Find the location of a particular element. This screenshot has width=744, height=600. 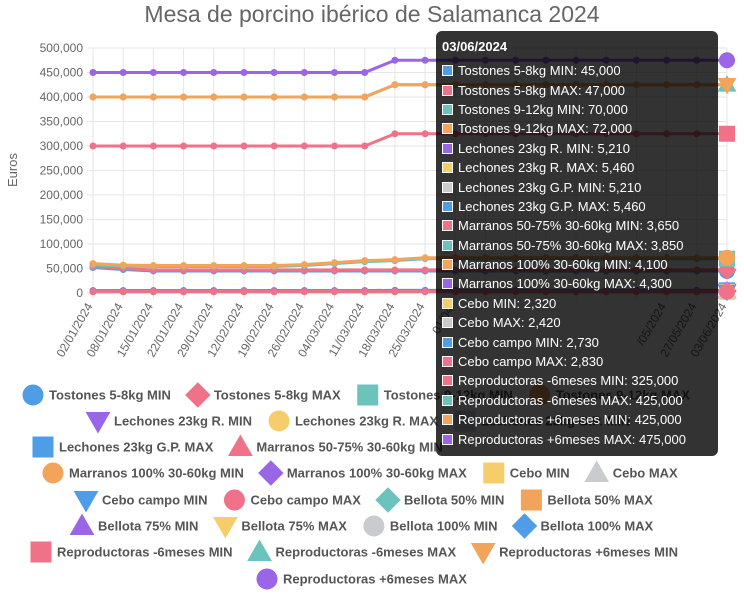

legend-item: Reproductoras -6meses MIN is located at coordinates (131, 552).